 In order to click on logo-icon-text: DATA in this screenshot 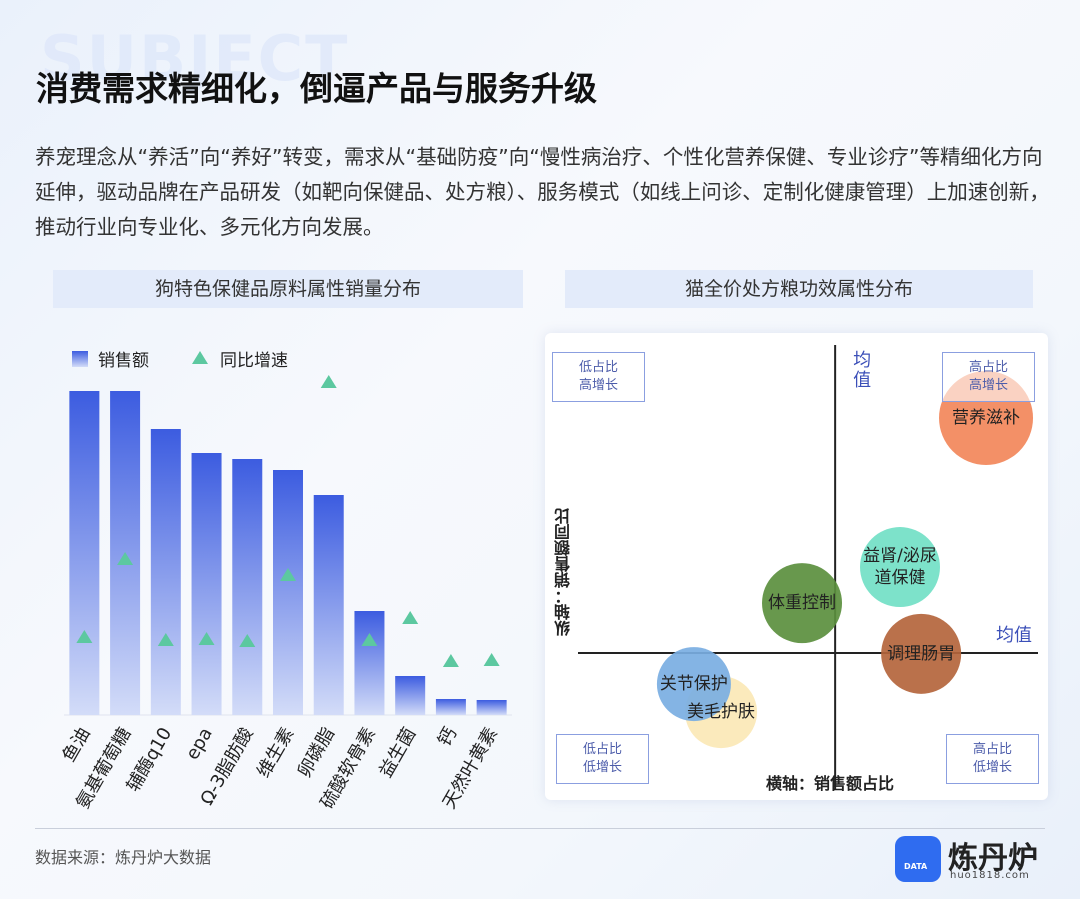, I will do `click(916, 866)`.